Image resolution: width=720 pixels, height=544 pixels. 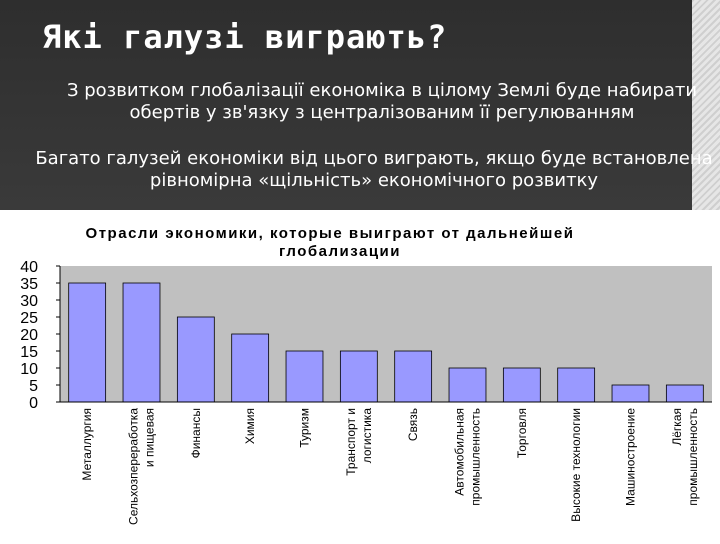 What do you see at coordinates (29, 284) in the screenshot?
I see `y-tick-label: 35` at bounding box center [29, 284].